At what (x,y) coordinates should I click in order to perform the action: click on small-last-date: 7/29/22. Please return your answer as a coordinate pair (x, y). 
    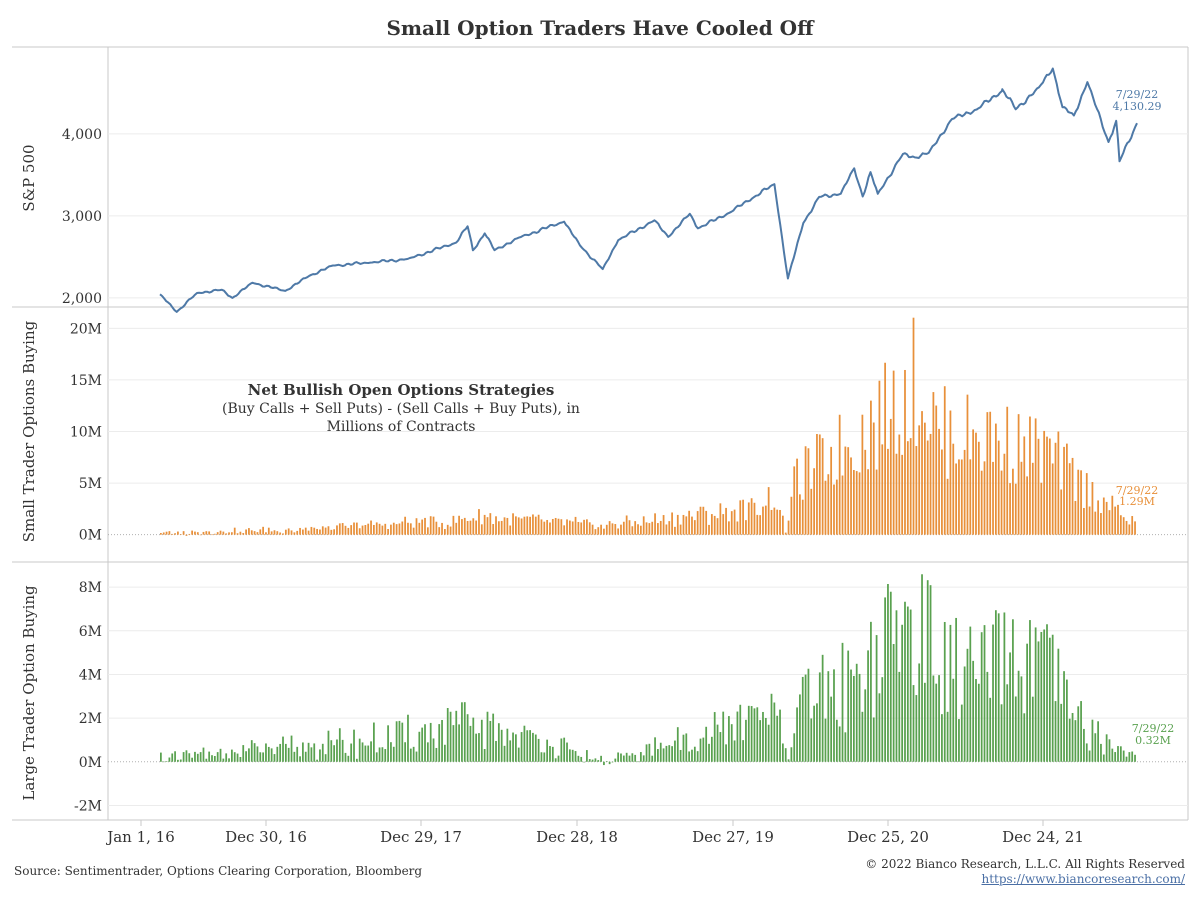
    Looking at the image, I should click on (1137, 490).